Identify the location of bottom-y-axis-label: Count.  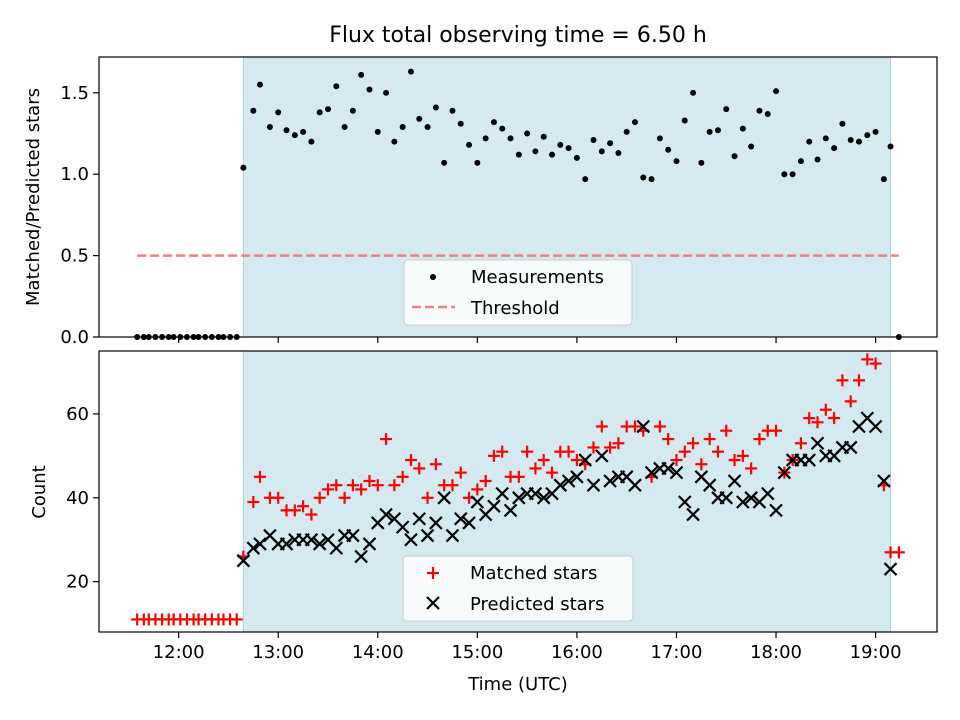
(39, 491).